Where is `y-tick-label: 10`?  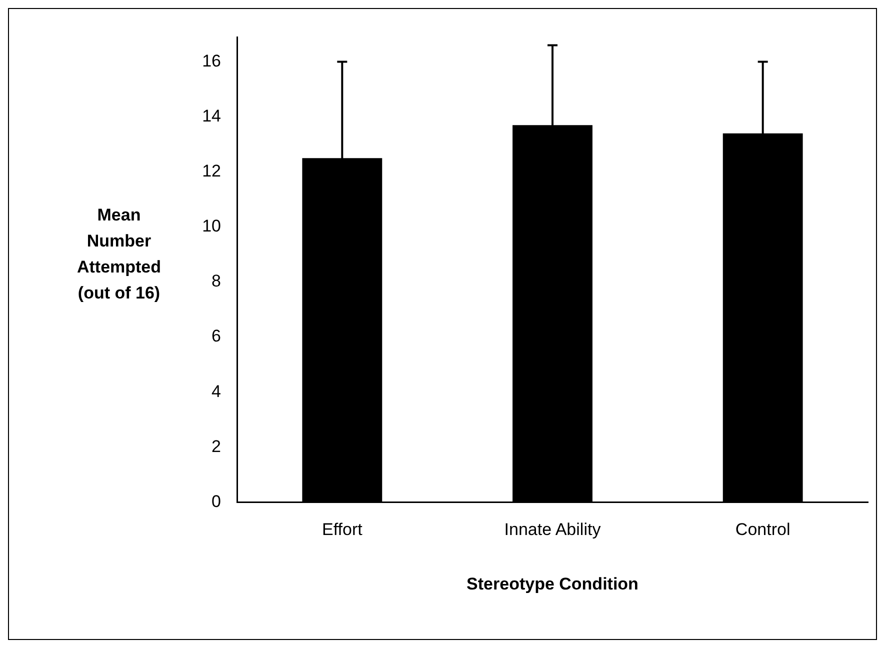 y-tick-label: 10 is located at coordinates (211, 226).